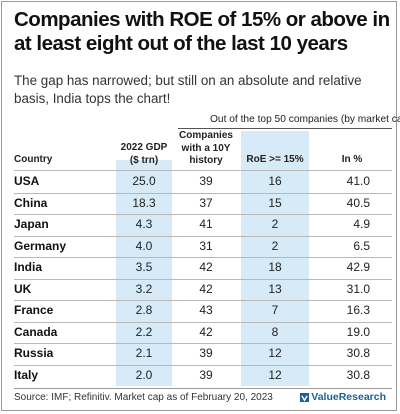  I want to click on col-header-history: Companies with a 10Y history, so click(206, 148).